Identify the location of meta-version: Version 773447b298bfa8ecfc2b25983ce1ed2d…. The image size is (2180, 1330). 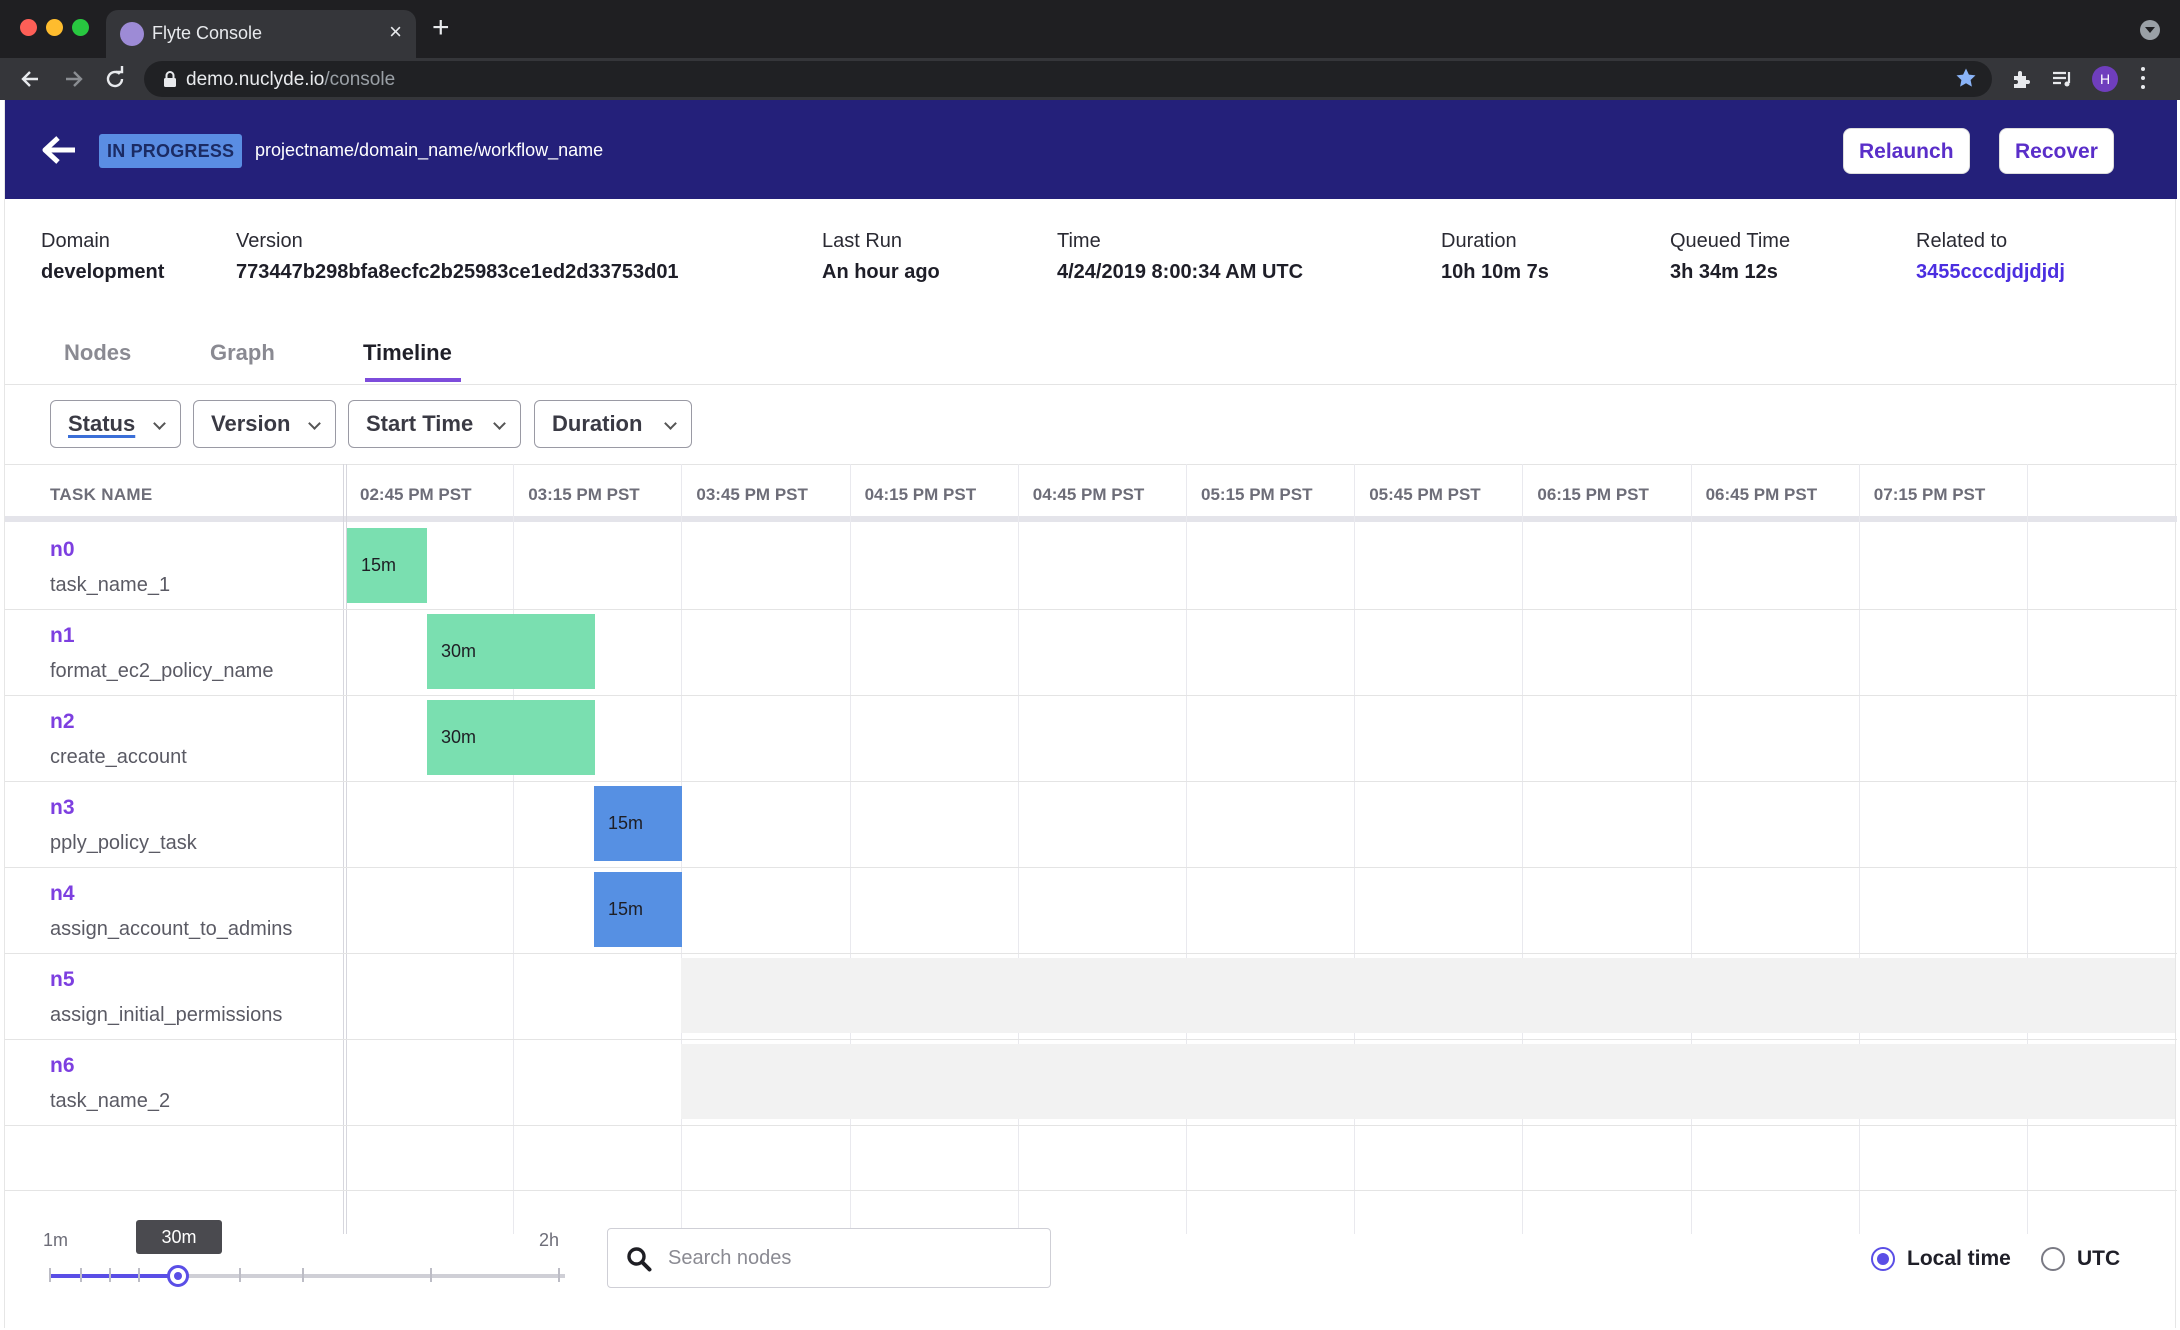
(457, 256).